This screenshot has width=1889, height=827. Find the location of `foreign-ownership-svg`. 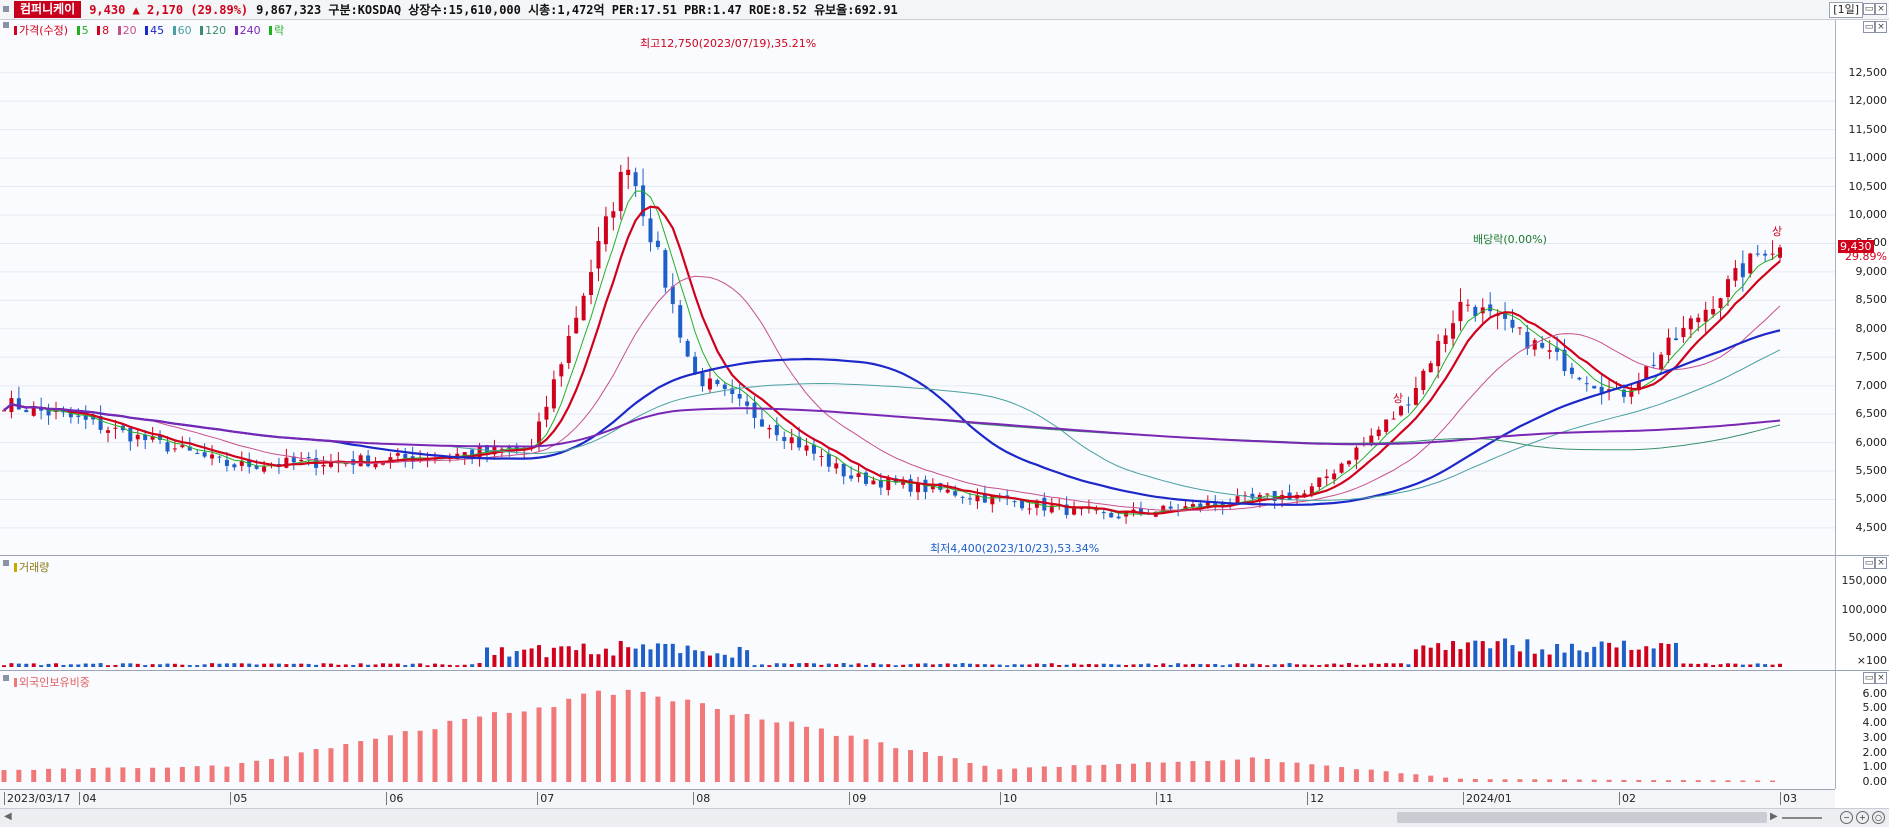

foreign-ownership-svg is located at coordinates (917, 730).